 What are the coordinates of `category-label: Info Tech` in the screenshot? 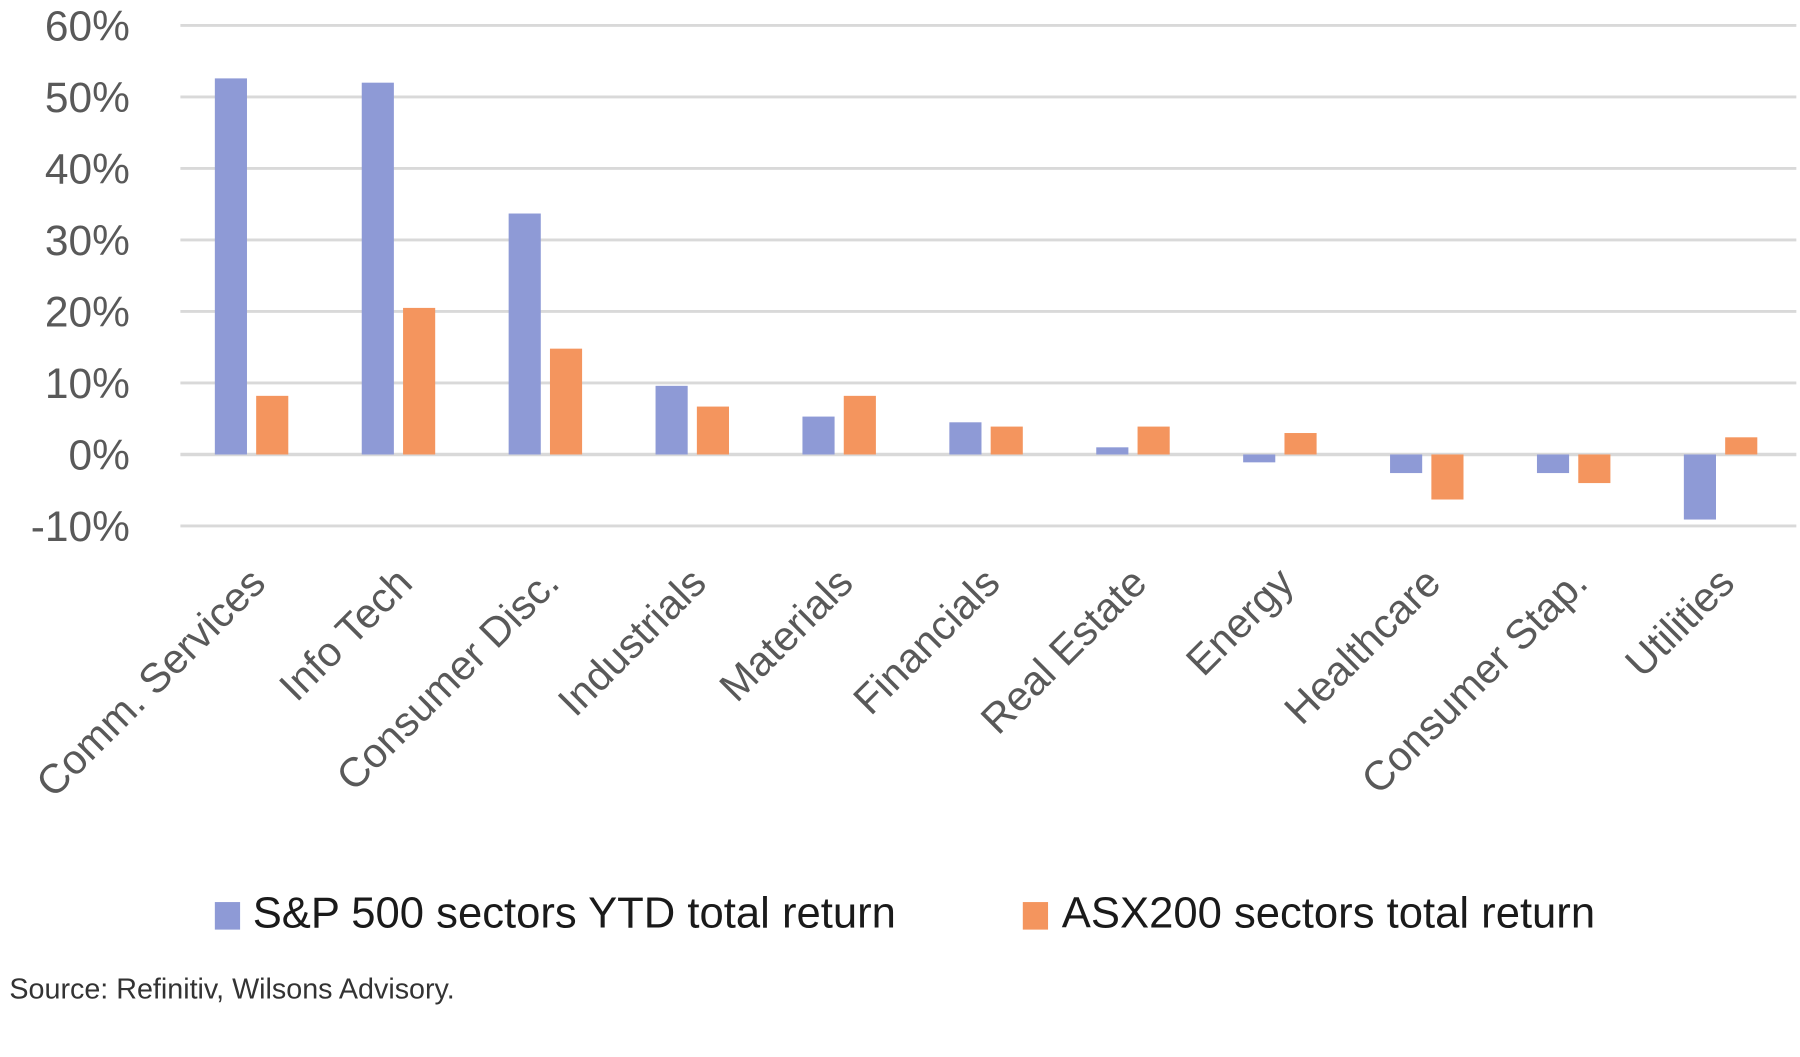 It's located at (345, 634).